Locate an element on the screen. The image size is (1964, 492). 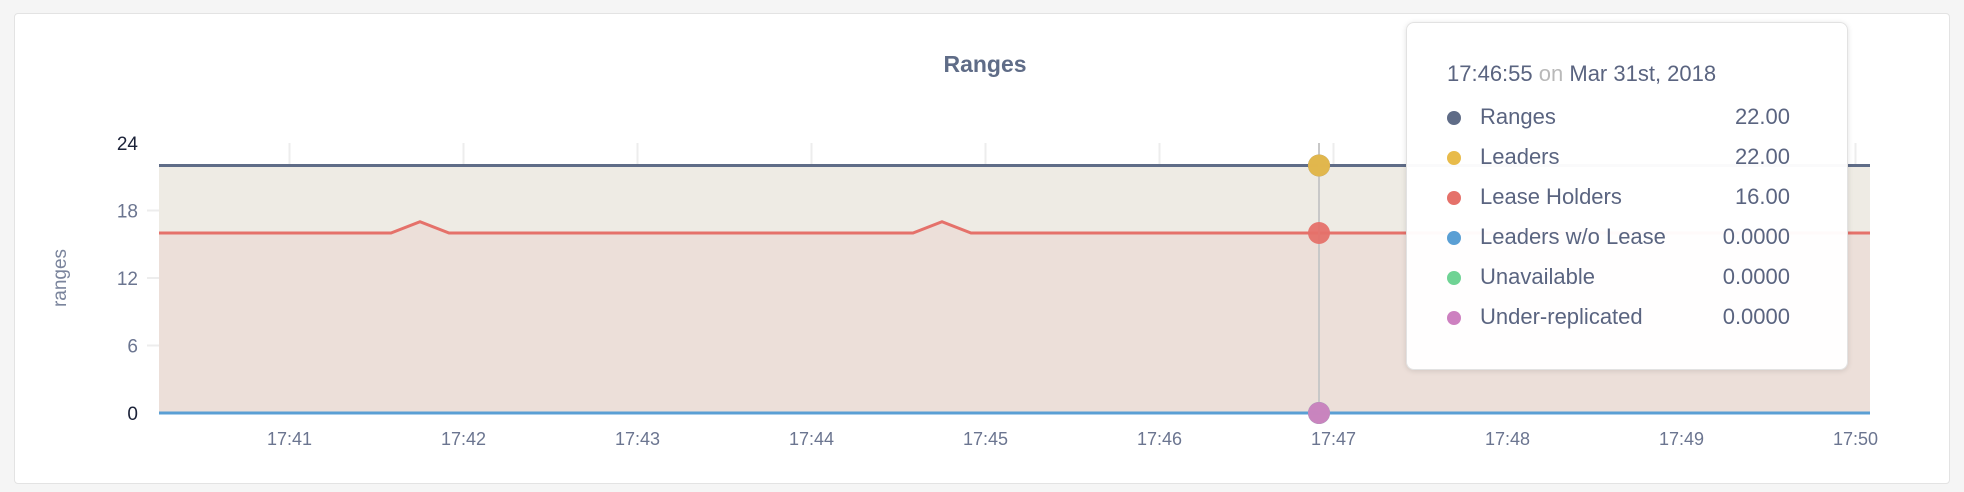
tooltip-label: Leaders w/o Lease is located at coordinates (1573, 236).